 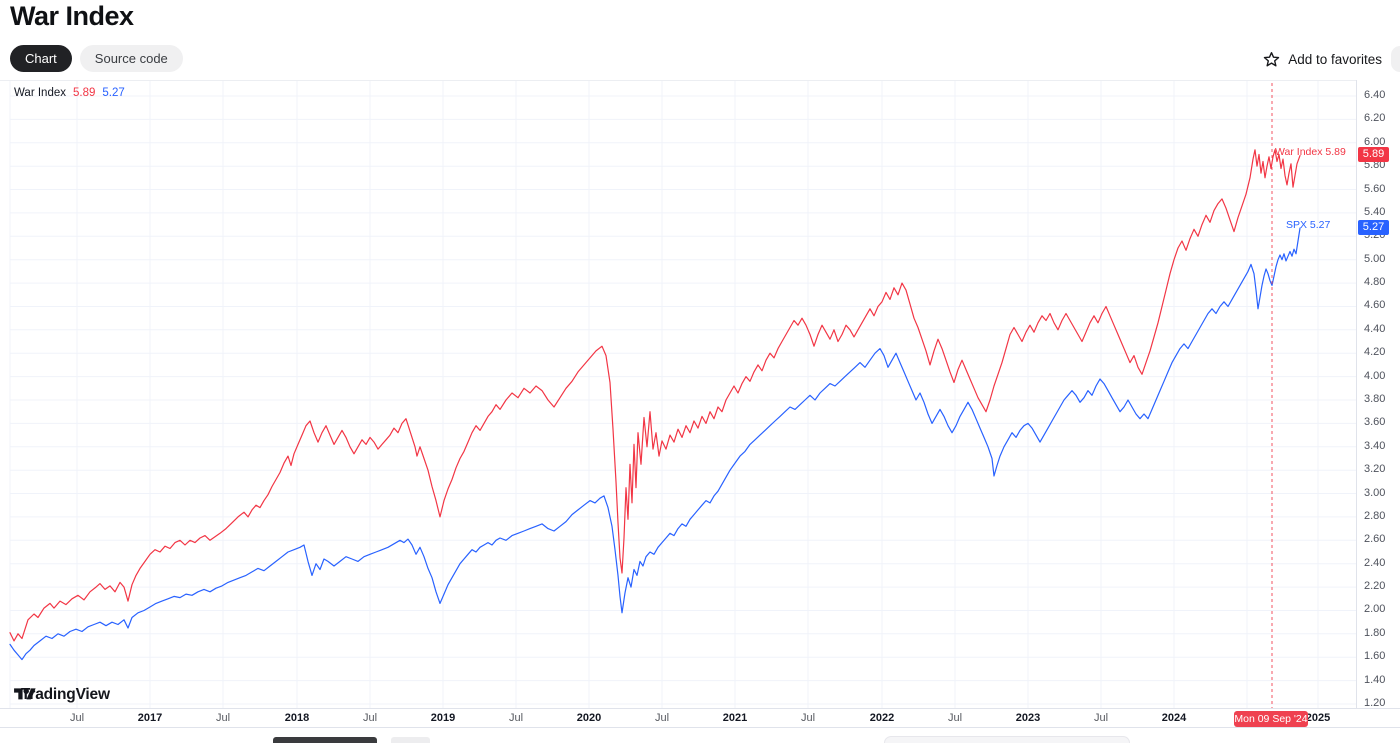 What do you see at coordinates (1308, 225) in the screenshot?
I see `spx-series-label: SPX 5.27` at bounding box center [1308, 225].